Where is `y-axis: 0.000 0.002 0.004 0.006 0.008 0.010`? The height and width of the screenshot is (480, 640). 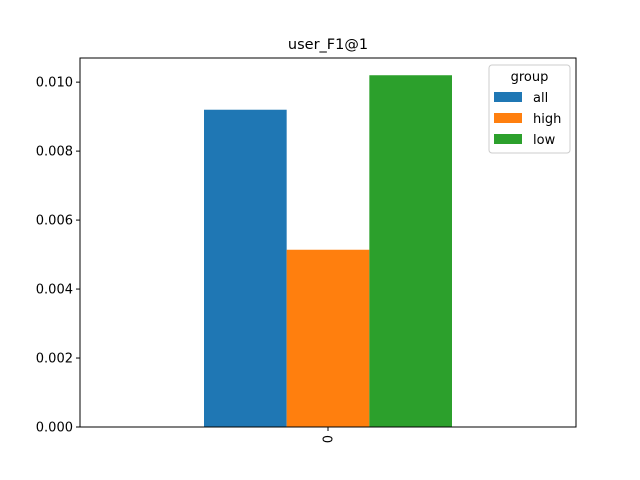
y-axis: 0.000 0.002 0.004 0.006 0.008 0.010 is located at coordinates (58, 256).